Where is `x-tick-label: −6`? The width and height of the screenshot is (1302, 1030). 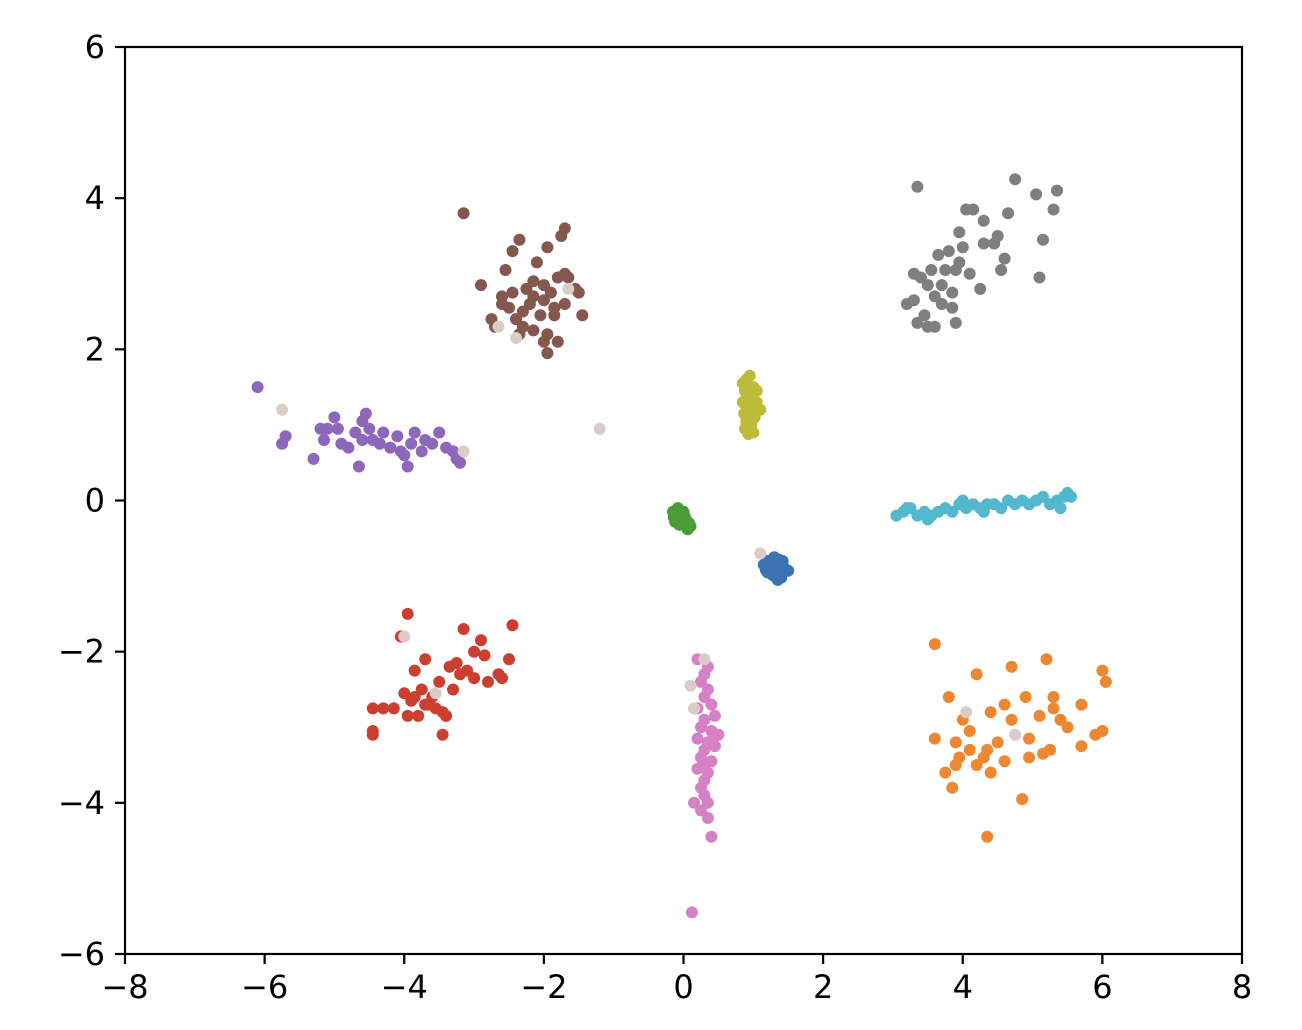
x-tick-label: −6 is located at coordinates (264, 987).